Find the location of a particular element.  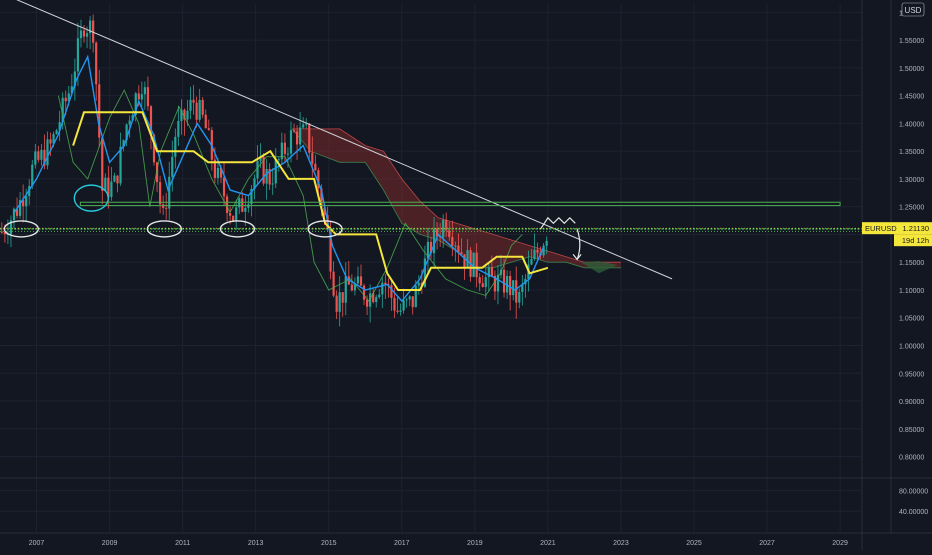

y-tick-label: 0.95000 is located at coordinates (911, 374).